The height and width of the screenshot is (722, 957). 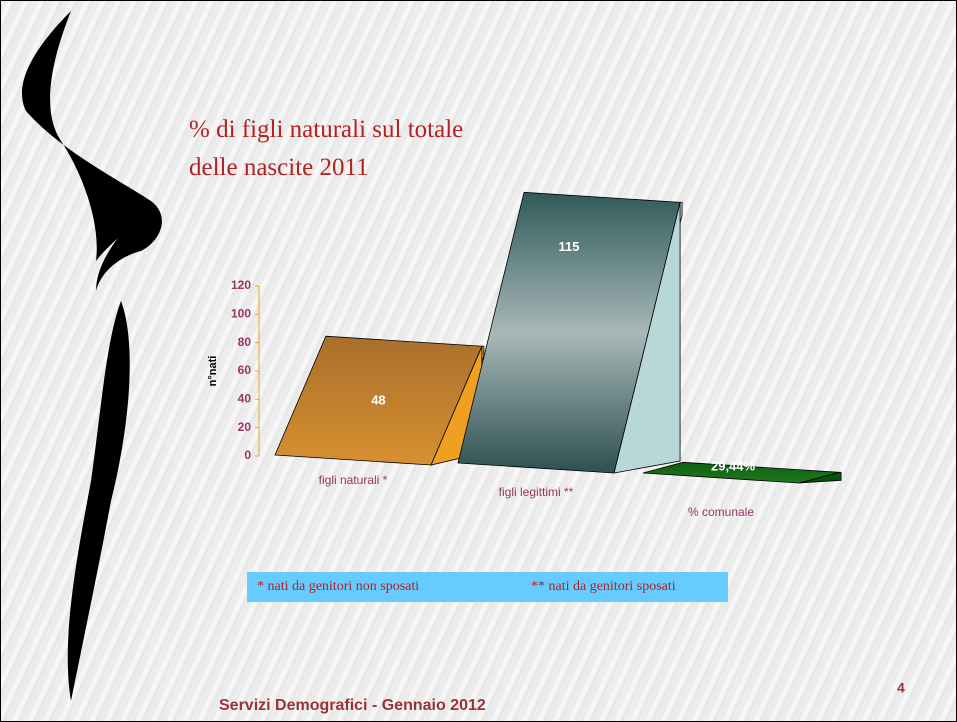 What do you see at coordinates (352, 705) in the screenshot?
I see `footer: Servizi Demografici - Gennaio 2012` at bounding box center [352, 705].